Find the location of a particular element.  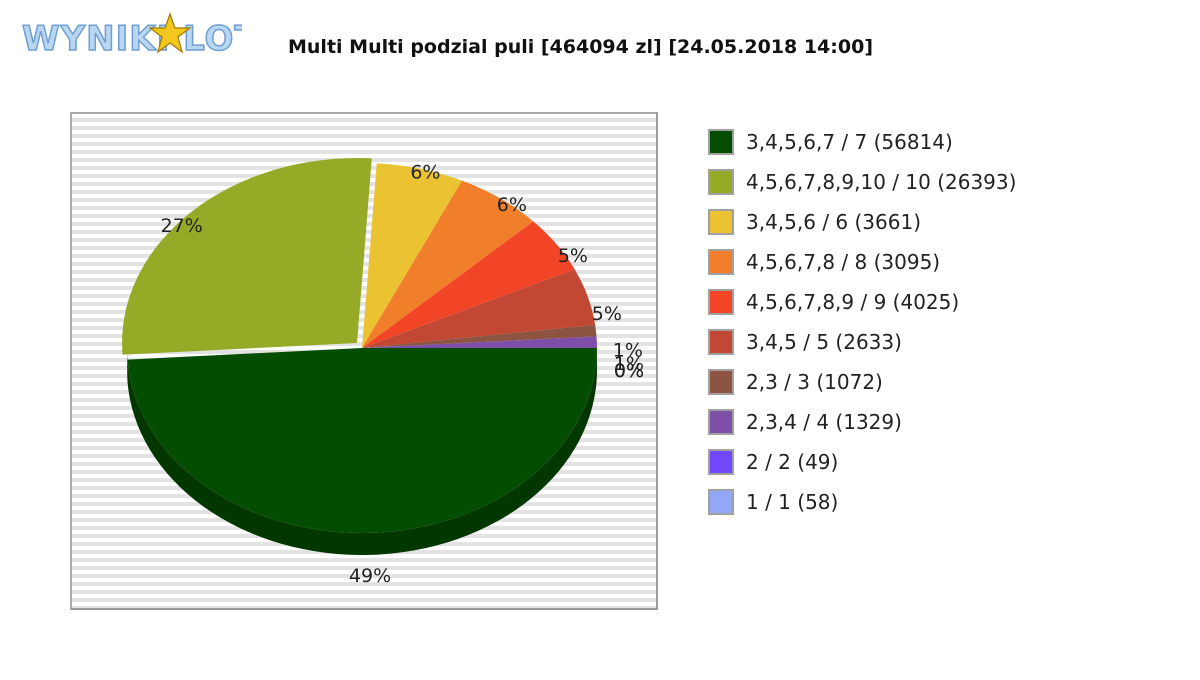

legend-label: 2 / 2 (49) is located at coordinates (792, 462).